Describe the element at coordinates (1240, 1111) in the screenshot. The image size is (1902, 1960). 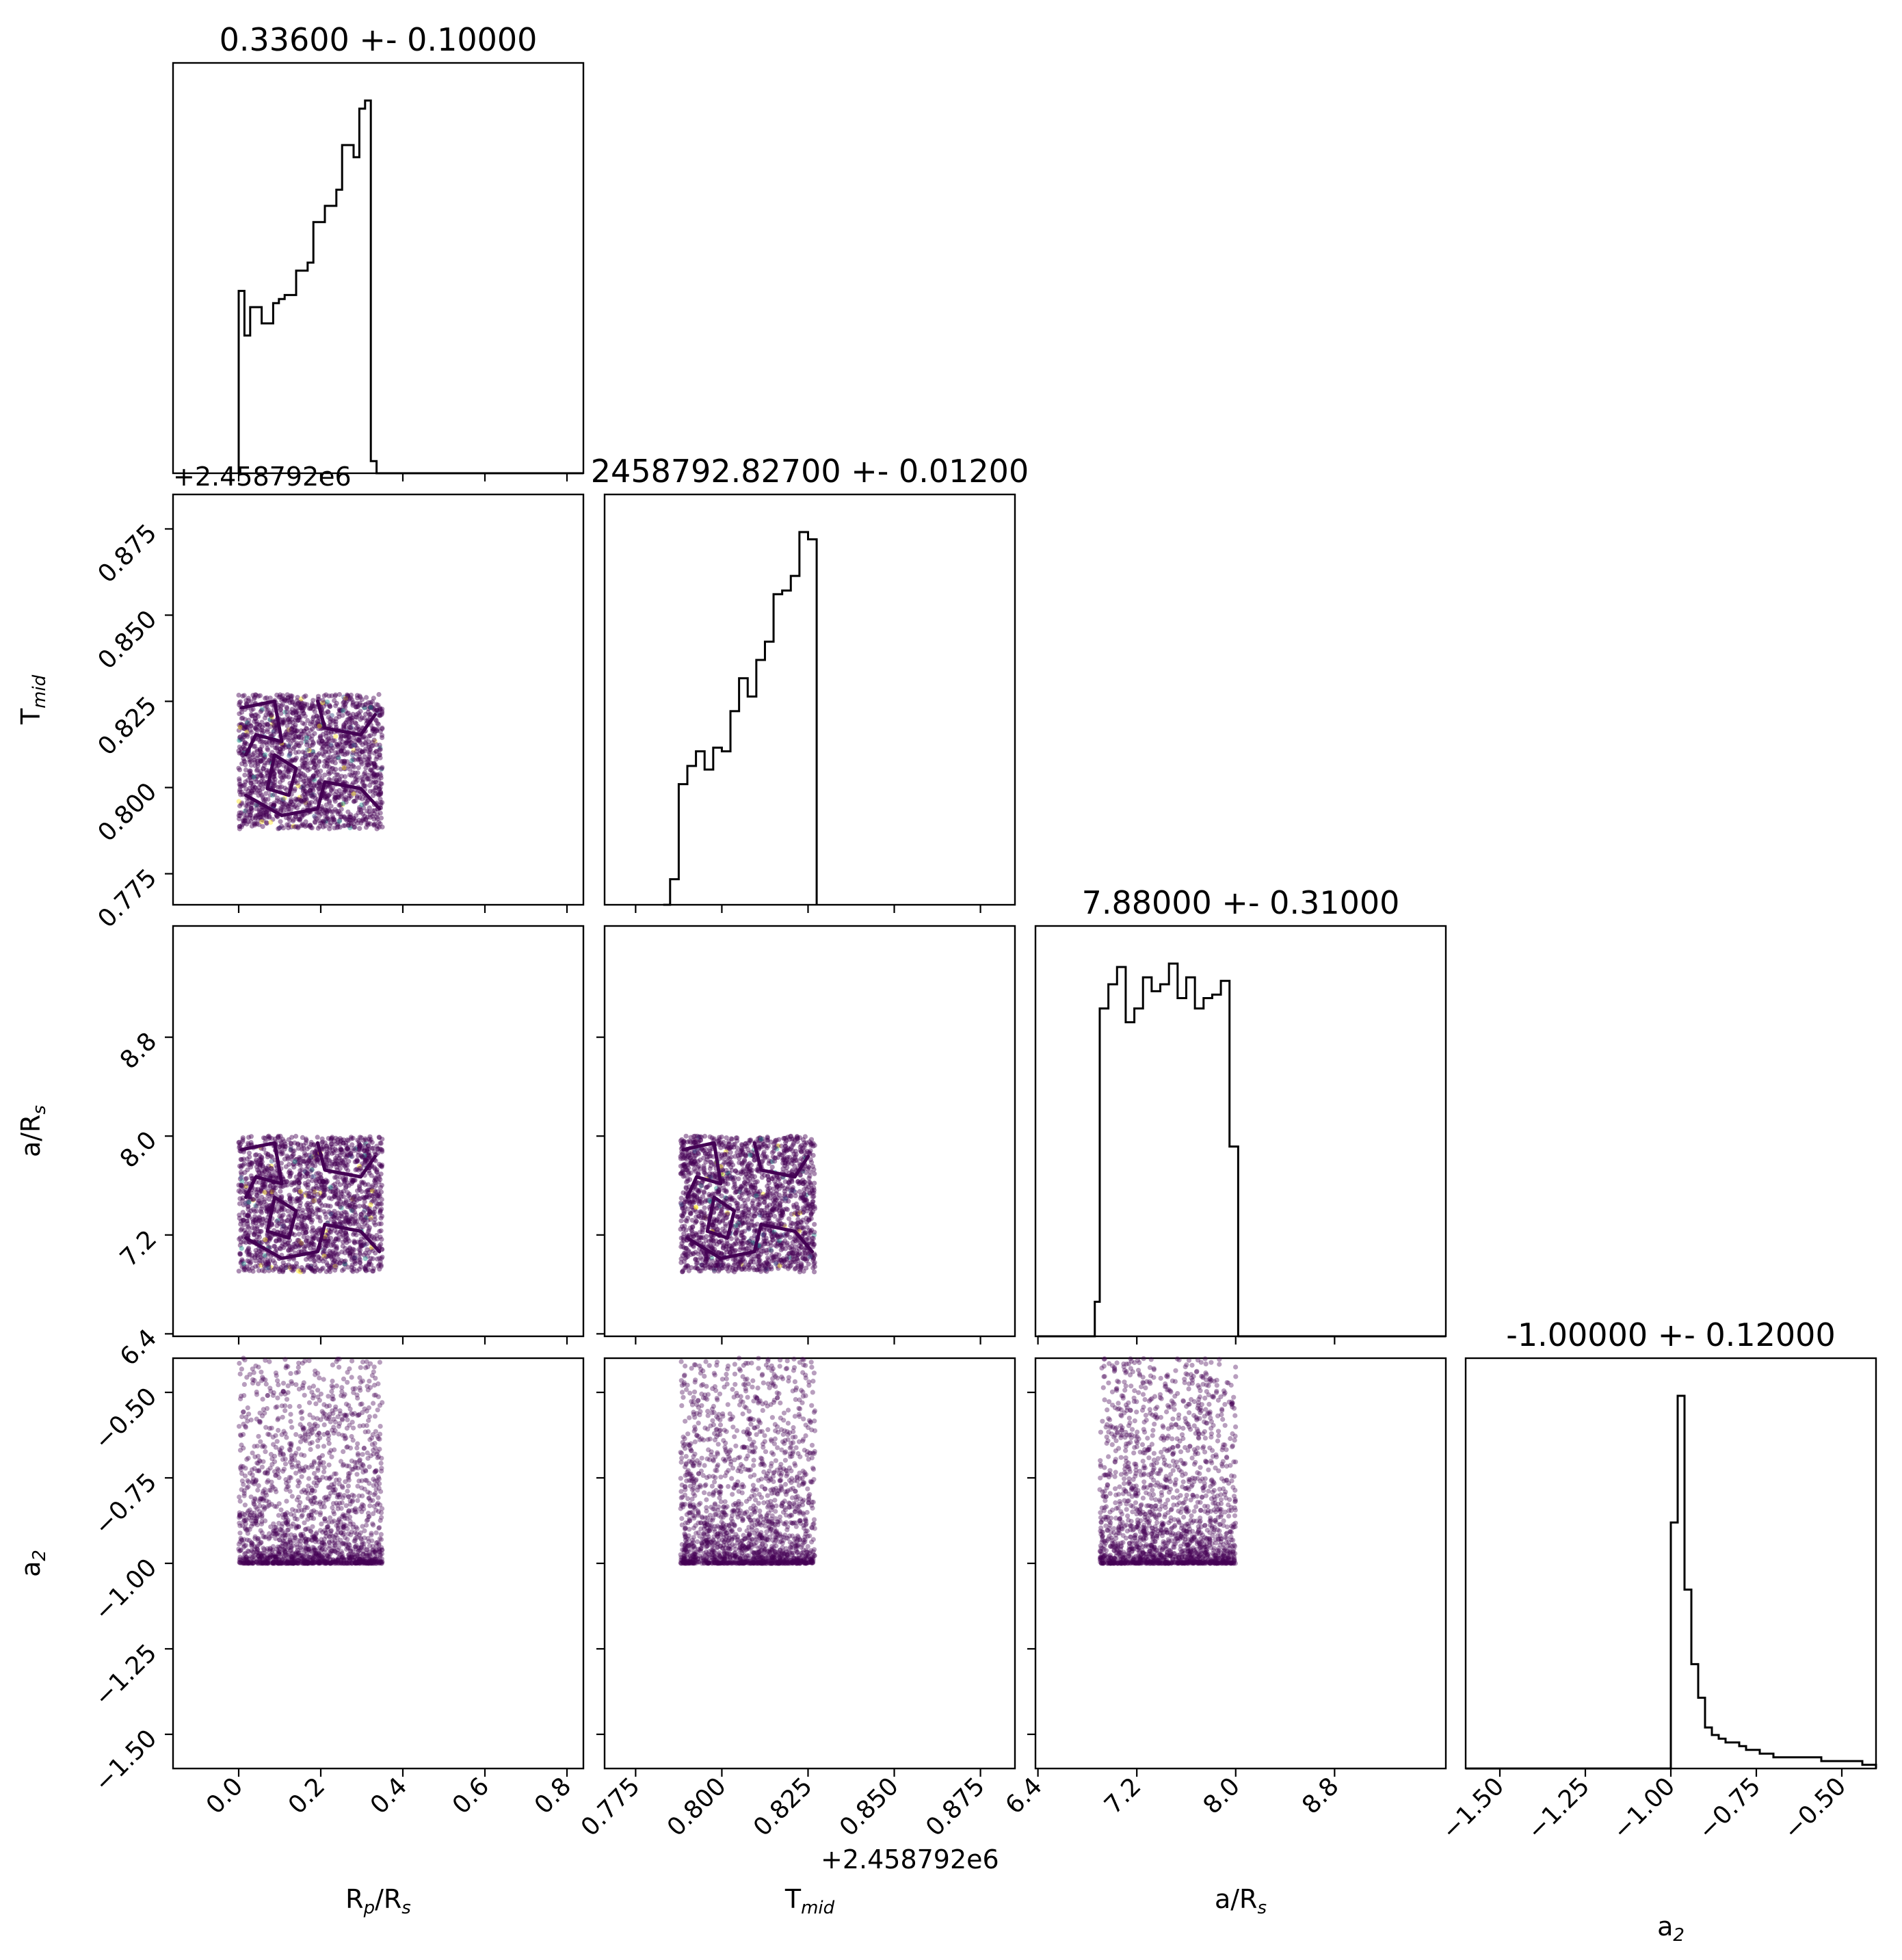
I see `hist-panel-2: 7.88000 +- 0.31000` at that location.